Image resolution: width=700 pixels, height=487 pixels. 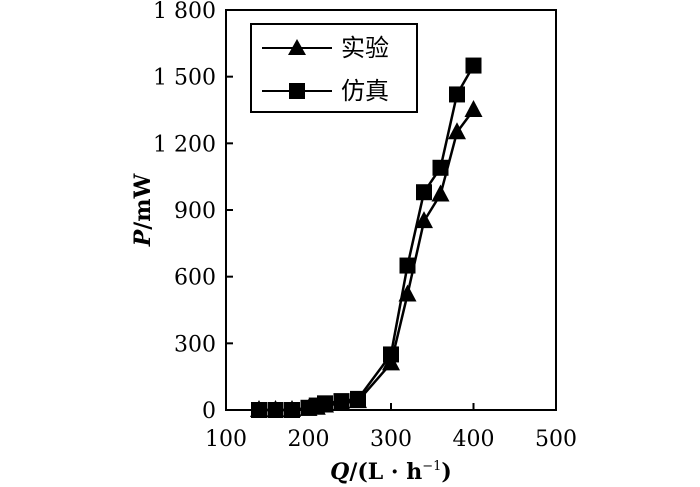 What do you see at coordinates (297, 91) in the screenshot?
I see `legend-marker-square` at bounding box center [297, 91].